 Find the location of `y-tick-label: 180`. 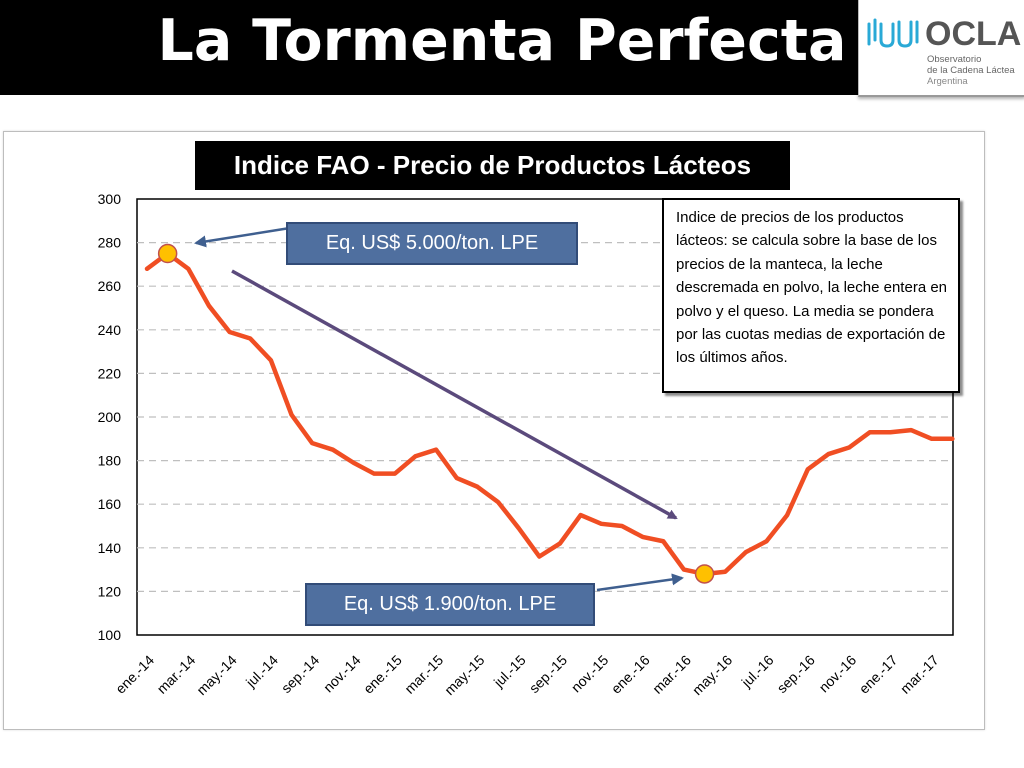

y-tick-label: 180 is located at coordinates (110, 461).